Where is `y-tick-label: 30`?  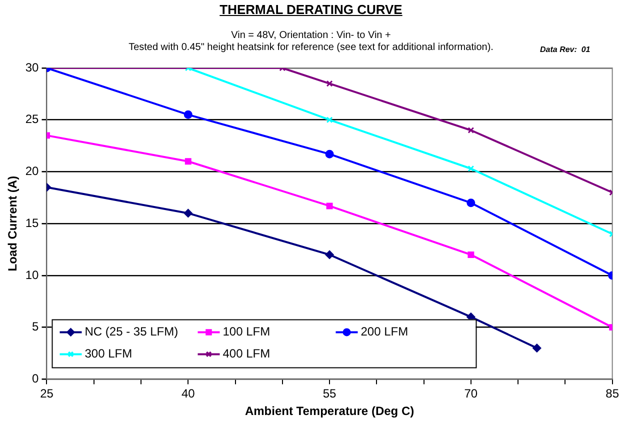 y-tick-label: 30 is located at coordinates (32, 67).